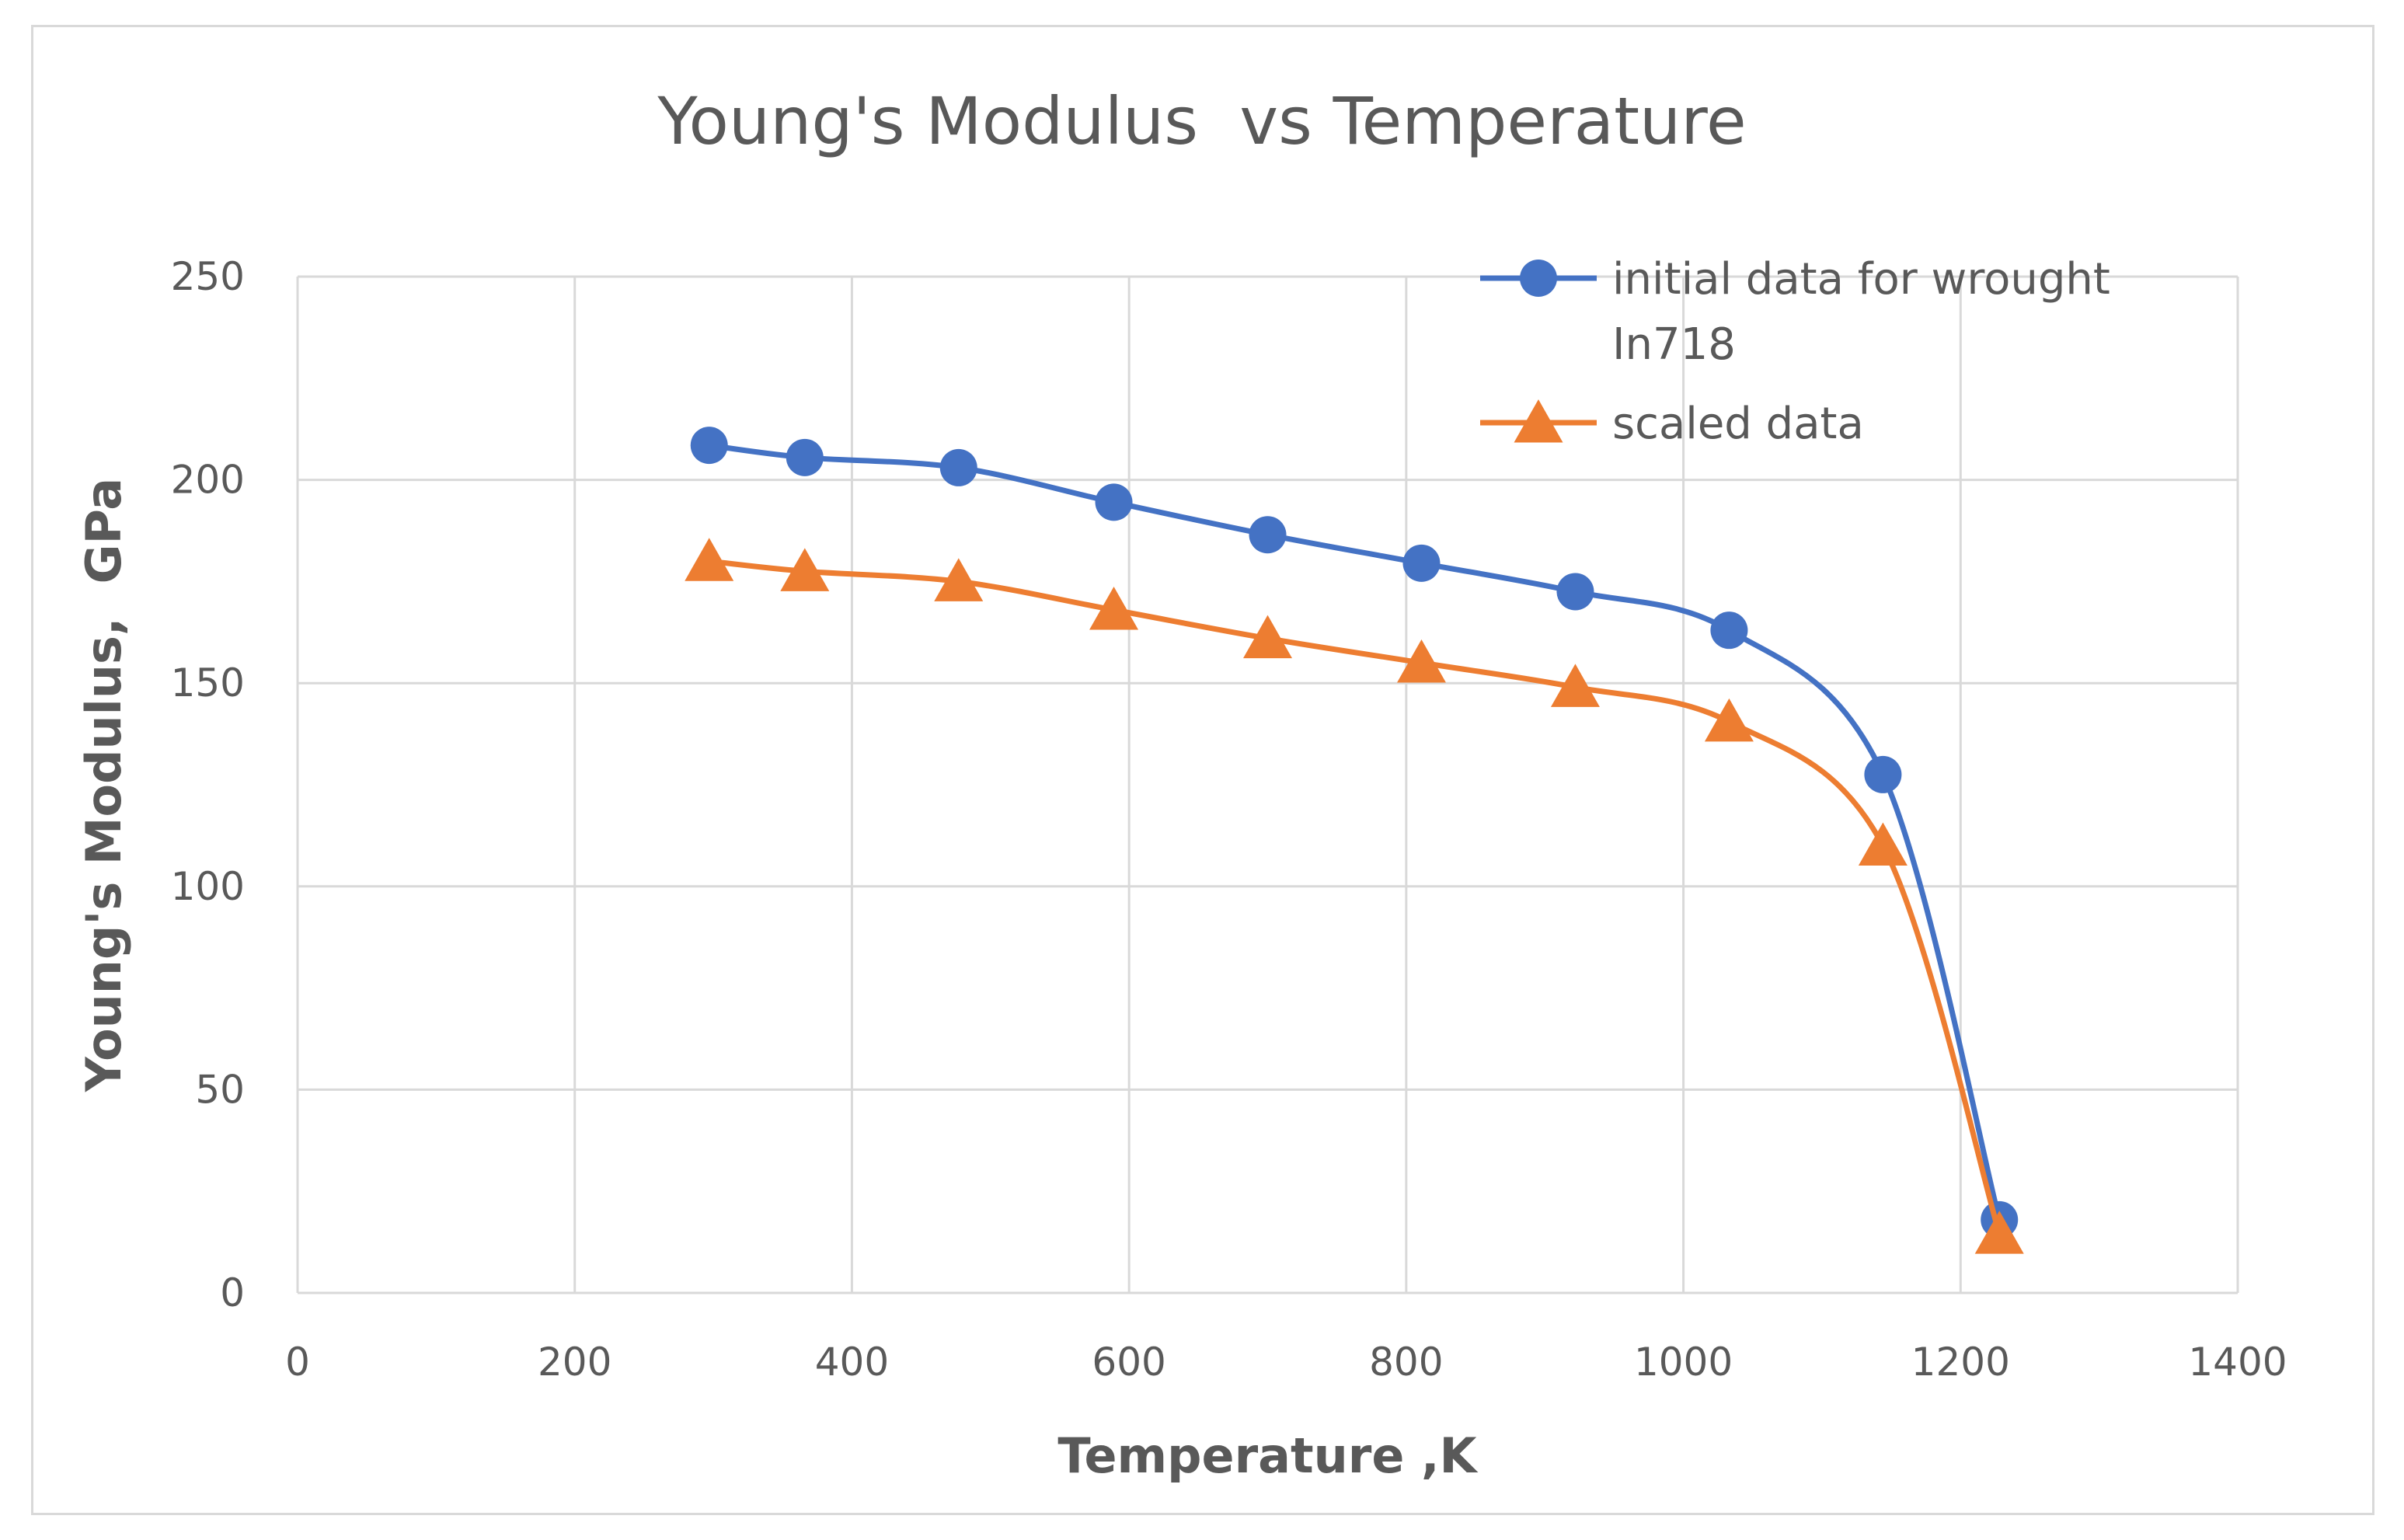  I want to click on x-tick-label: 400, so click(852, 1362).